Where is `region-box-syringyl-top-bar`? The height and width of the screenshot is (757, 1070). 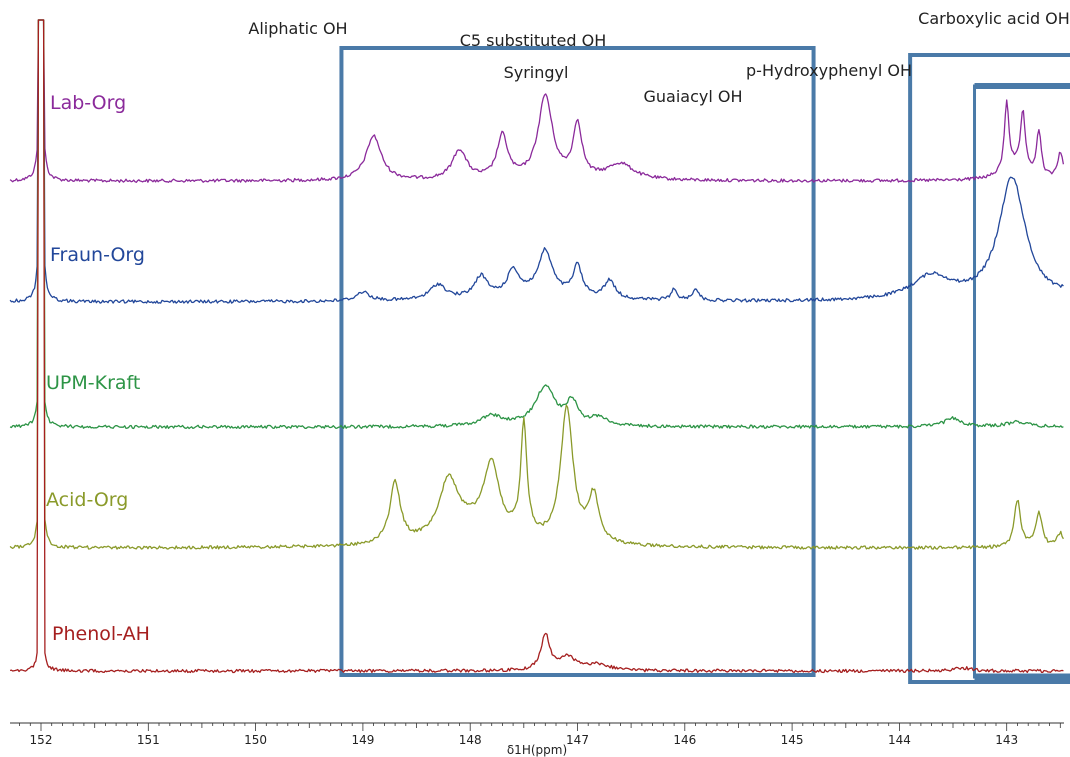
region-box-syringyl-top-bar is located at coordinates (1022, 86).